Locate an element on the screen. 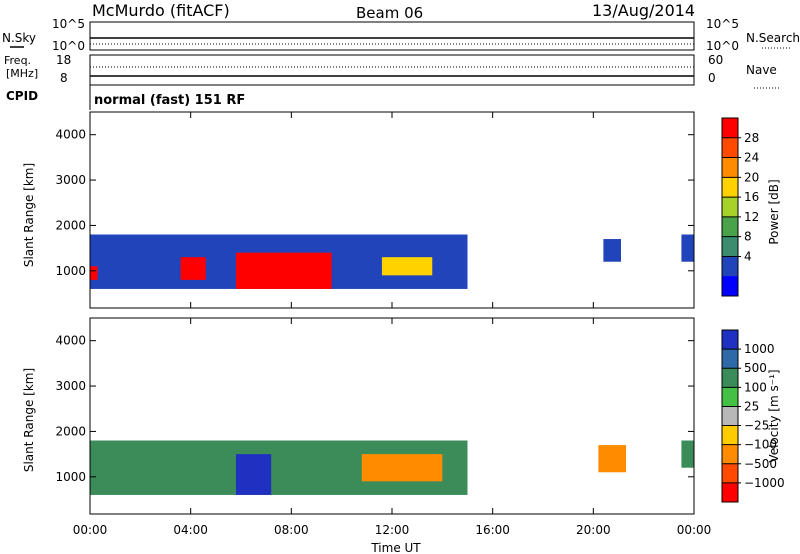  time-tick-label-4: 16:00 is located at coordinates (492, 530).